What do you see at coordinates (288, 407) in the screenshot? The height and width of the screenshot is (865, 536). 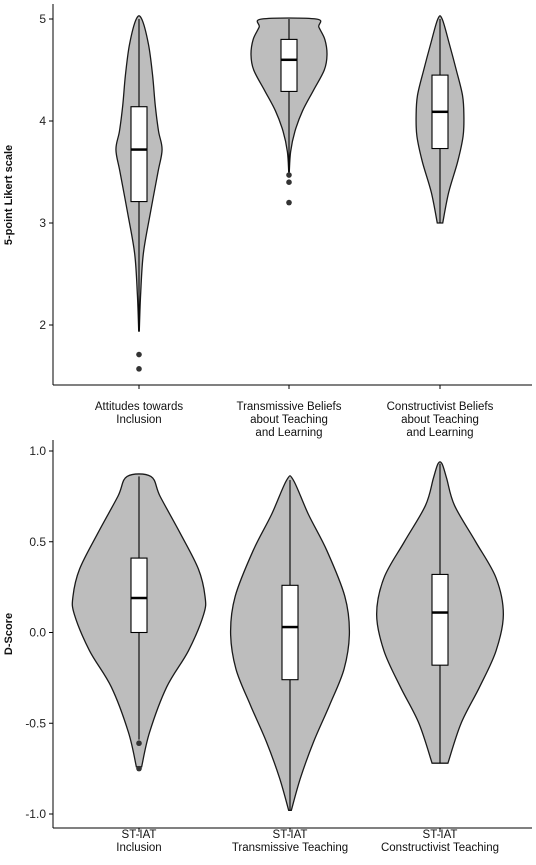 I see `category-label-line: Transmissive Beliefs` at bounding box center [288, 407].